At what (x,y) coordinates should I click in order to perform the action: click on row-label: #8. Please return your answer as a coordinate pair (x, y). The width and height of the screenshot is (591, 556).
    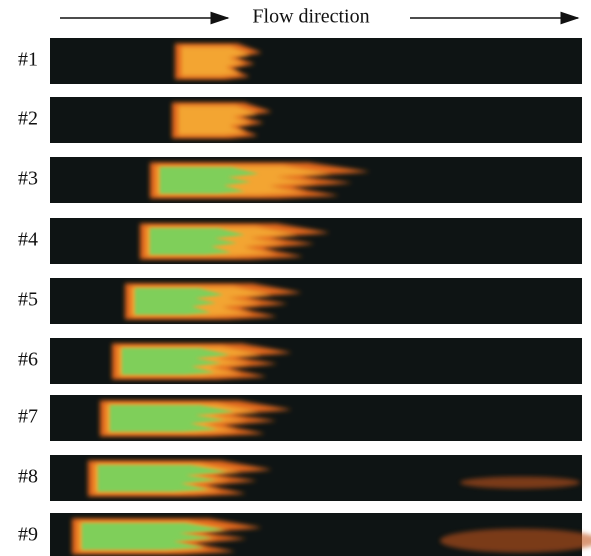
    Looking at the image, I should click on (28, 477).